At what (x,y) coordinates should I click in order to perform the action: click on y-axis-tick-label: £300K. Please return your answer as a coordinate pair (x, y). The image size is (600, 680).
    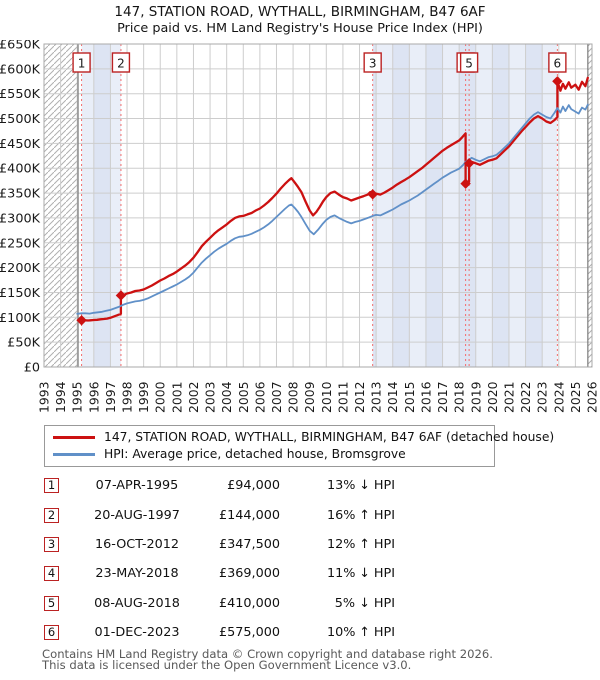
    Looking at the image, I should click on (20, 218).